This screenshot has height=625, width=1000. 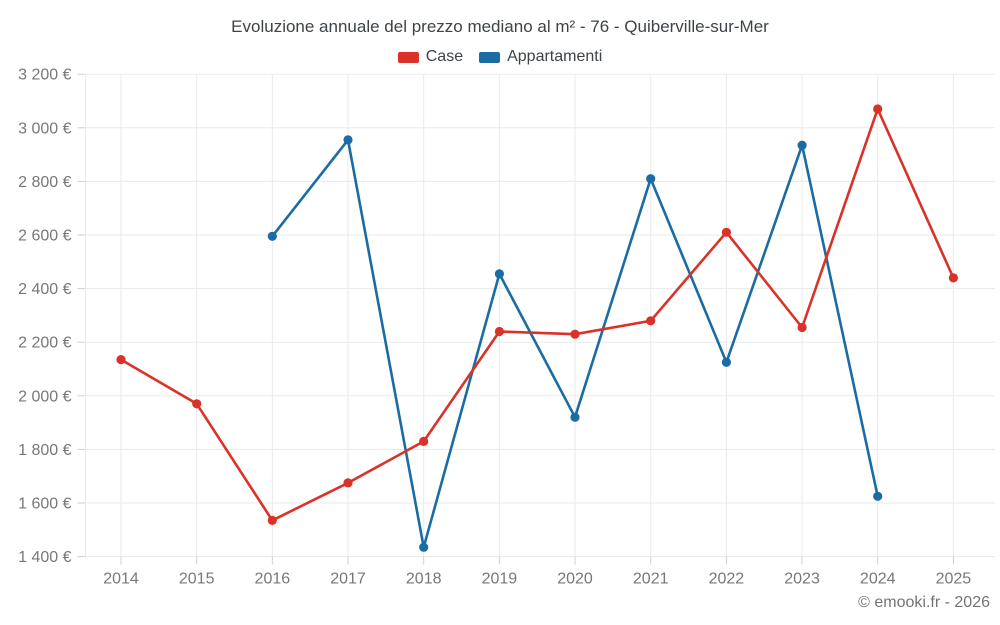 What do you see at coordinates (424, 579) in the screenshot?
I see `x-tick-label: 2018` at bounding box center [424, 579].